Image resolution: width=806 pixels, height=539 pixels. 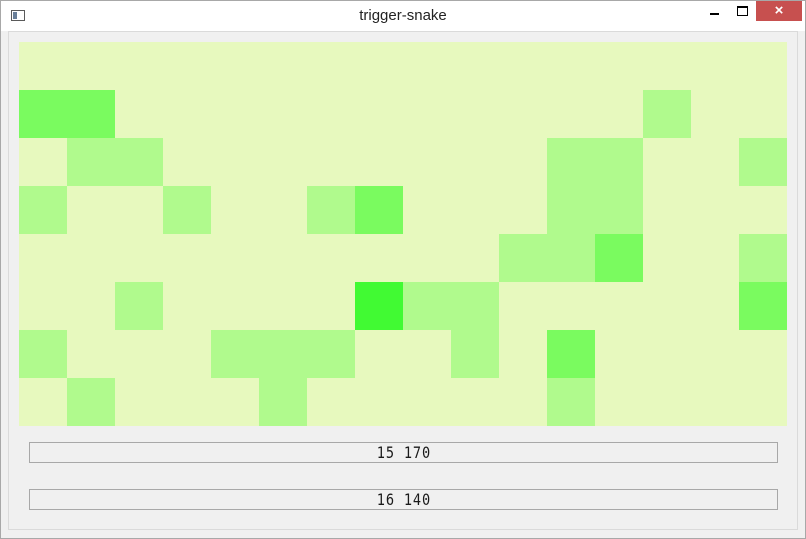 What do you see at coordinates (18, 15) in the screenshot?
I see `app-window-icon` at bounding box center [18, 15].